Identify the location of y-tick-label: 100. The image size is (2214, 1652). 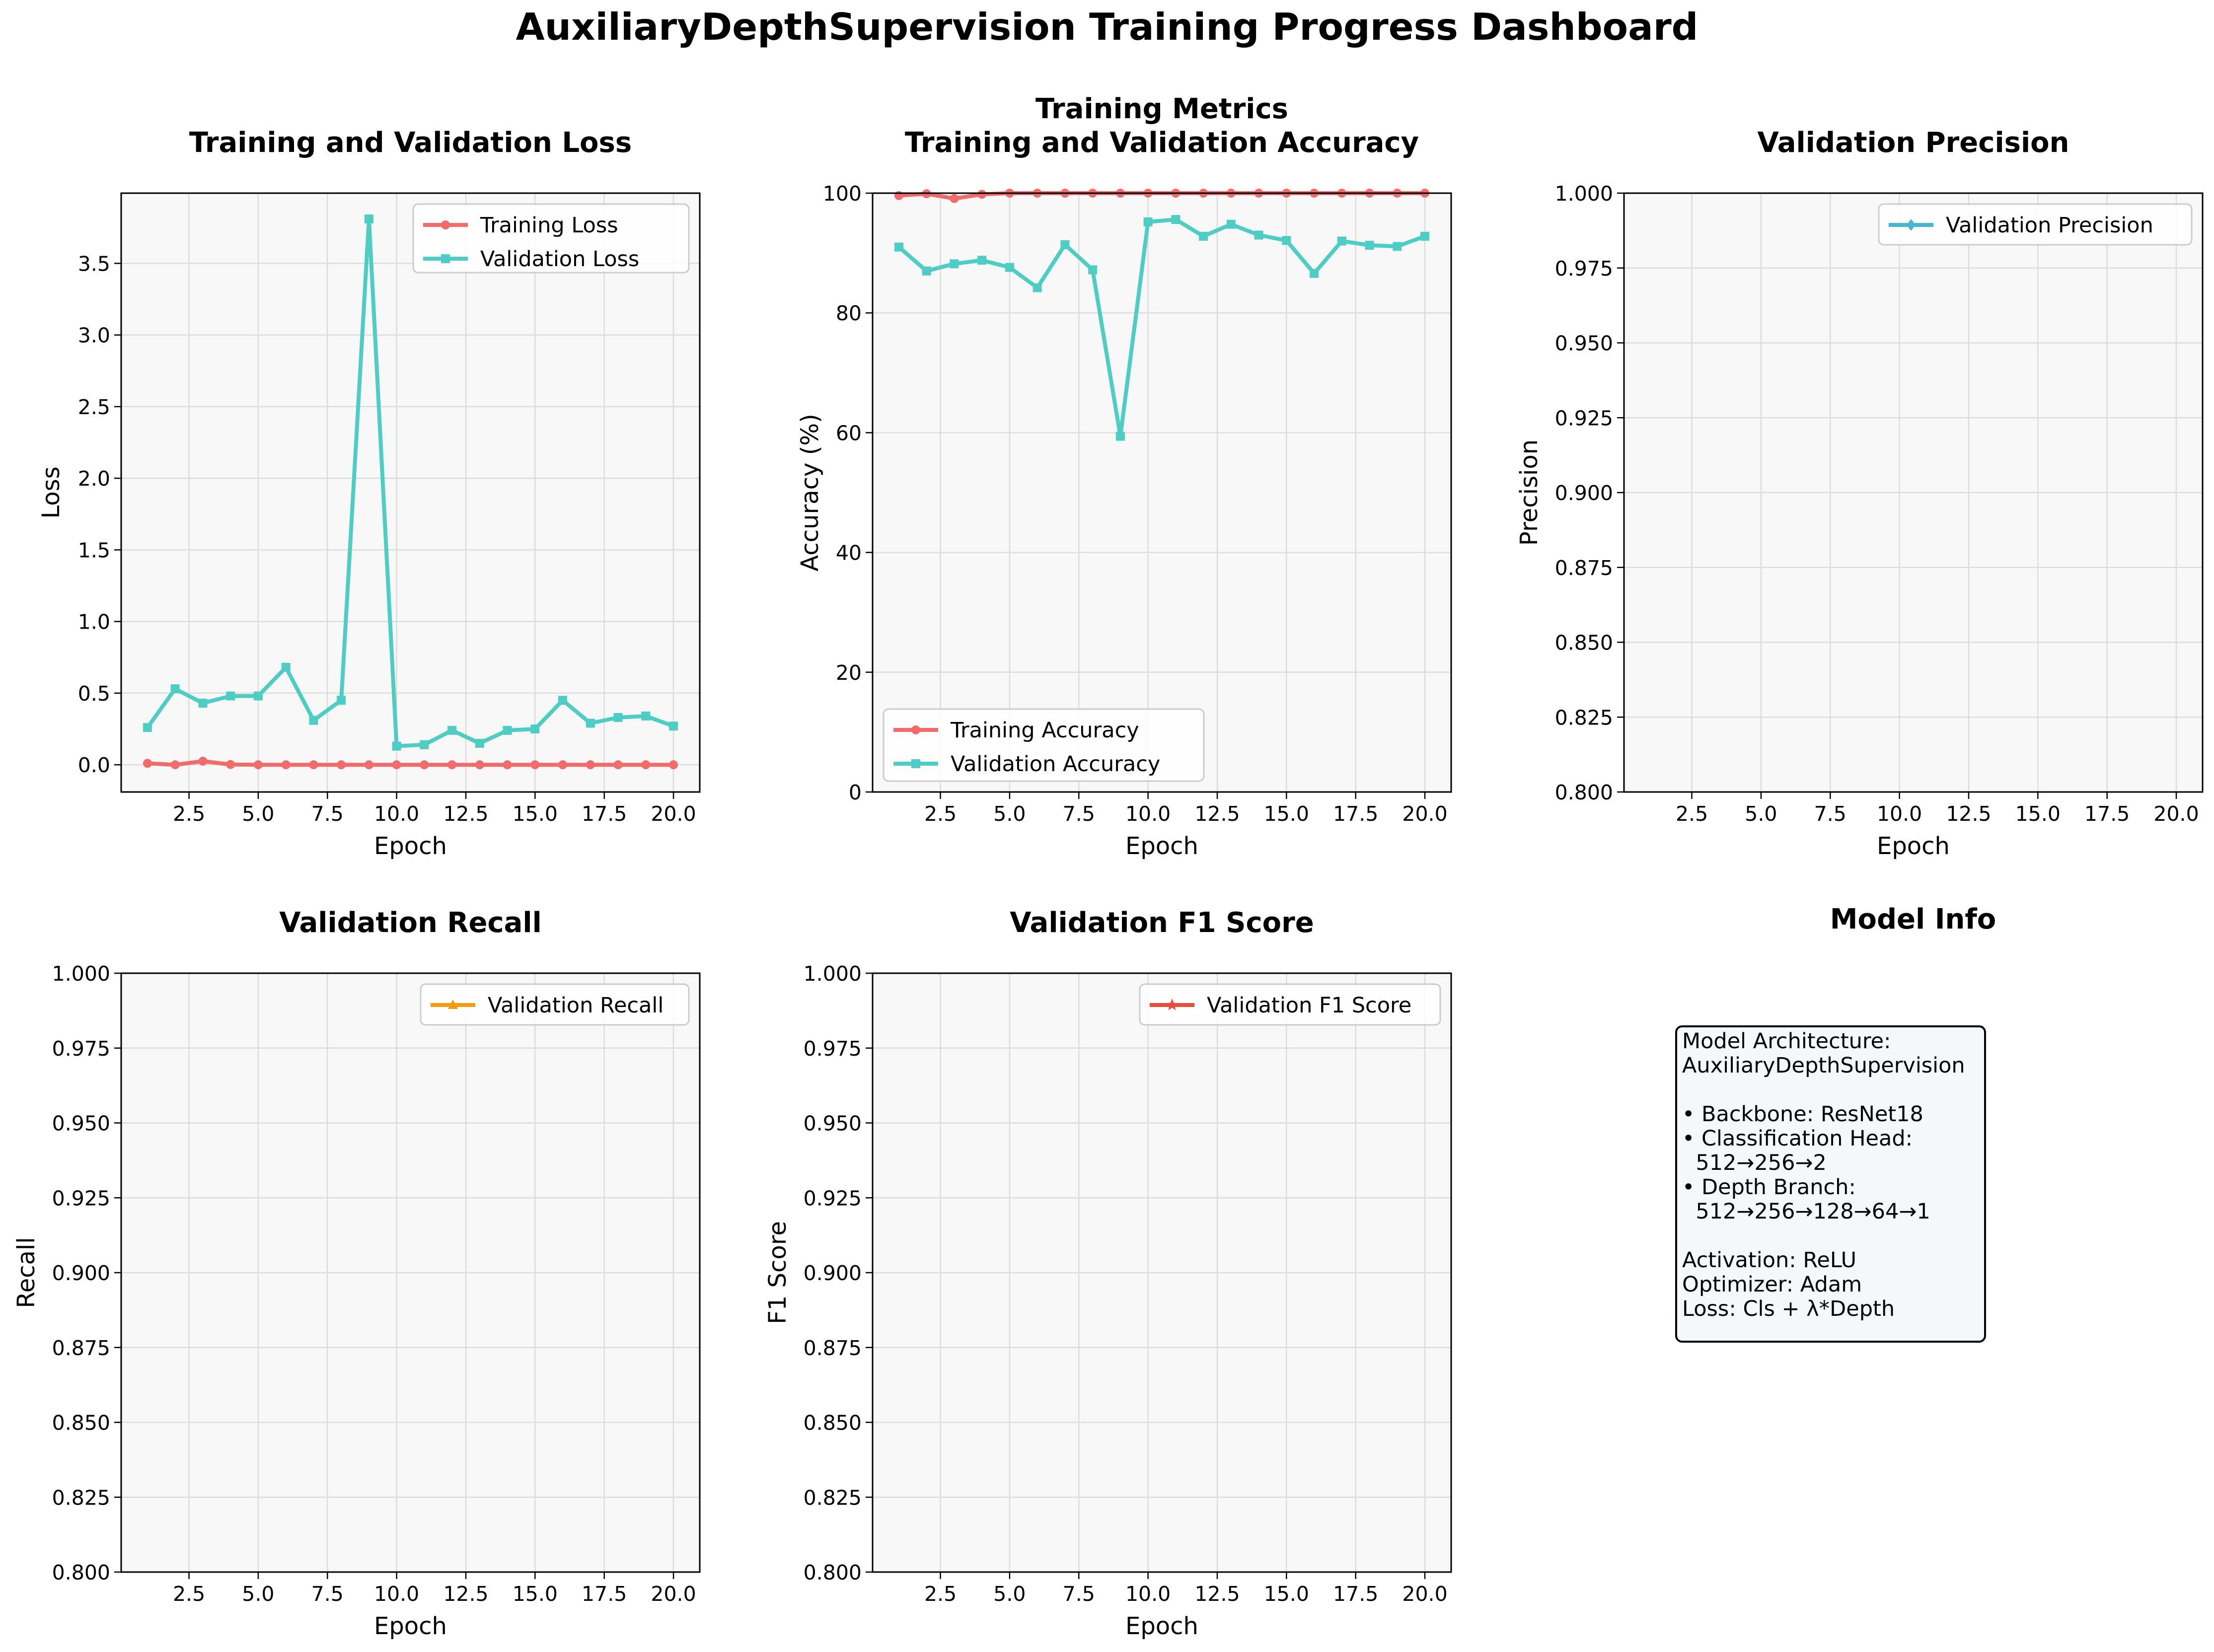
(842, 194).